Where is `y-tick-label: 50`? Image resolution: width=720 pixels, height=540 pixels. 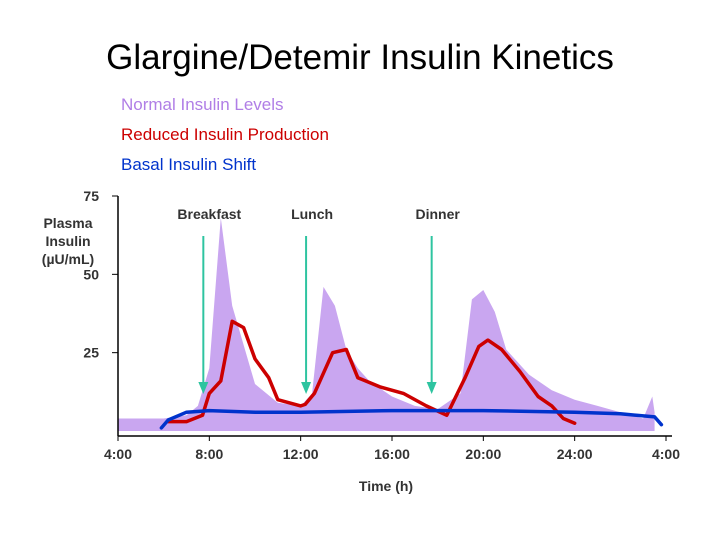
y-tick-label: 50 is located at coordinates (91, 274).